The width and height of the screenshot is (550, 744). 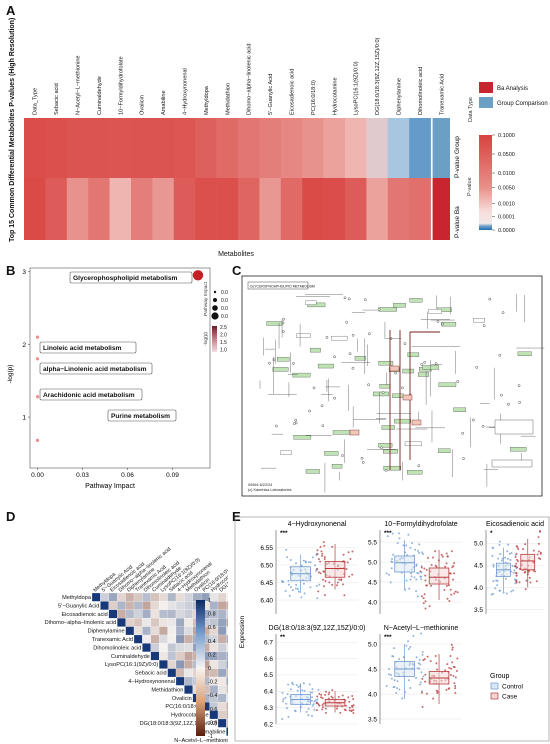 What do you see at coordinates (10, 374) in the screenshot?
I see `plot-b-ylabel: -log(p)` at bounding box center [10, 374].